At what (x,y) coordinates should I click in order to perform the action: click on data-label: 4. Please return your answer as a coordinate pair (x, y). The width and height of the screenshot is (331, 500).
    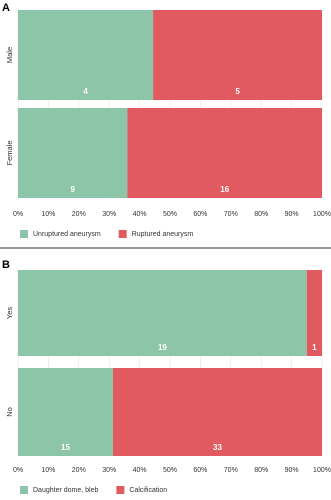
    Looking at the image, I should click on (85, 91).